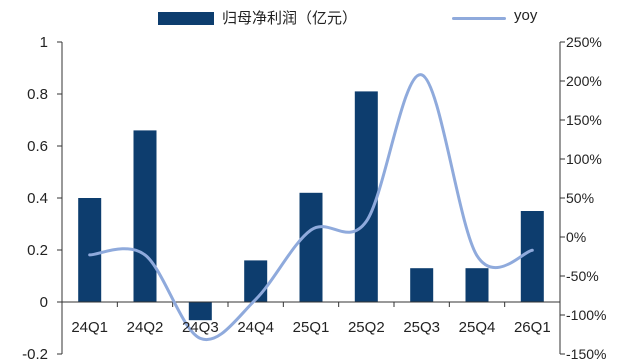 The image size is (625, 363). What do you see at coordinates (477, 285) in the screenshot?
I see `bar-25Q4` at bounding box center [477, 285].